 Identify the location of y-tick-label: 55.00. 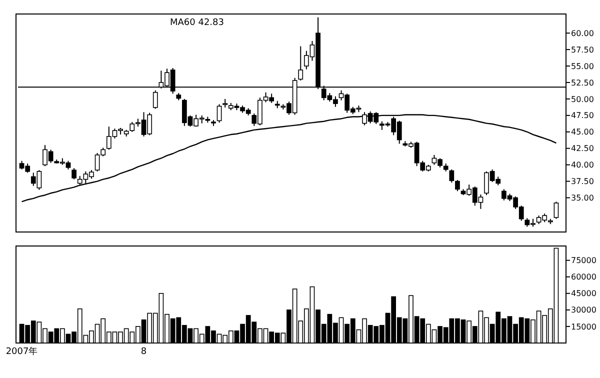
(582, 66).